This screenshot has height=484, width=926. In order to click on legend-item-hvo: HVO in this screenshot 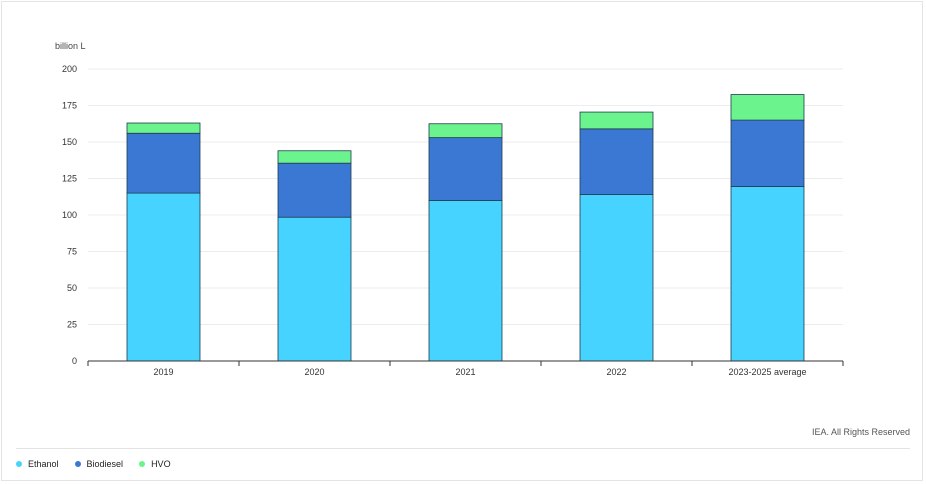, I will do `click(155, 464)`.